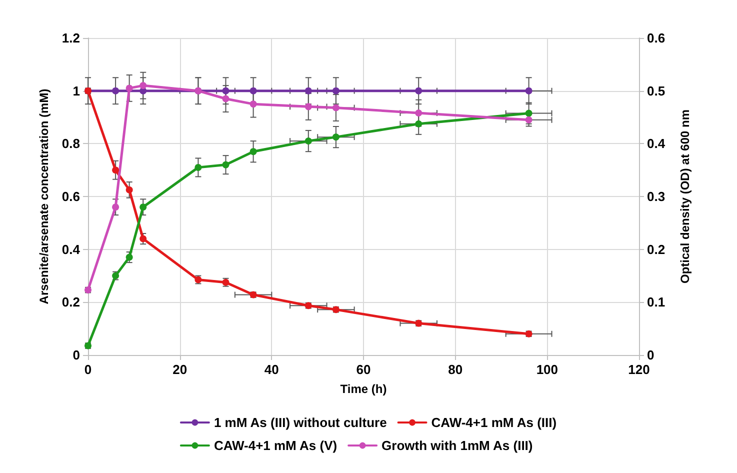 The height and width of the screenshot is (473, 737). Describe the element at coordinates (271, 369) in the screenshot. I see `x-tick-label: 40` at that location.